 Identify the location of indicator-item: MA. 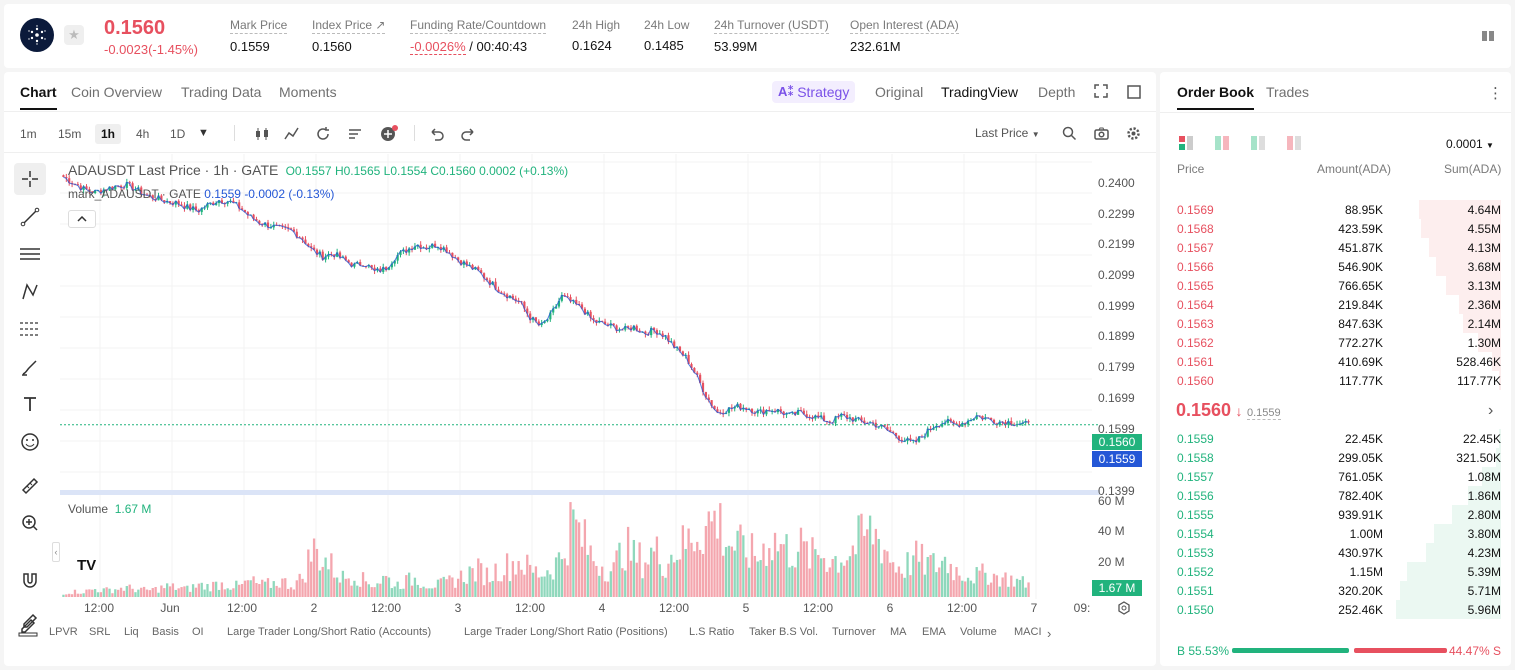
(898, 632).